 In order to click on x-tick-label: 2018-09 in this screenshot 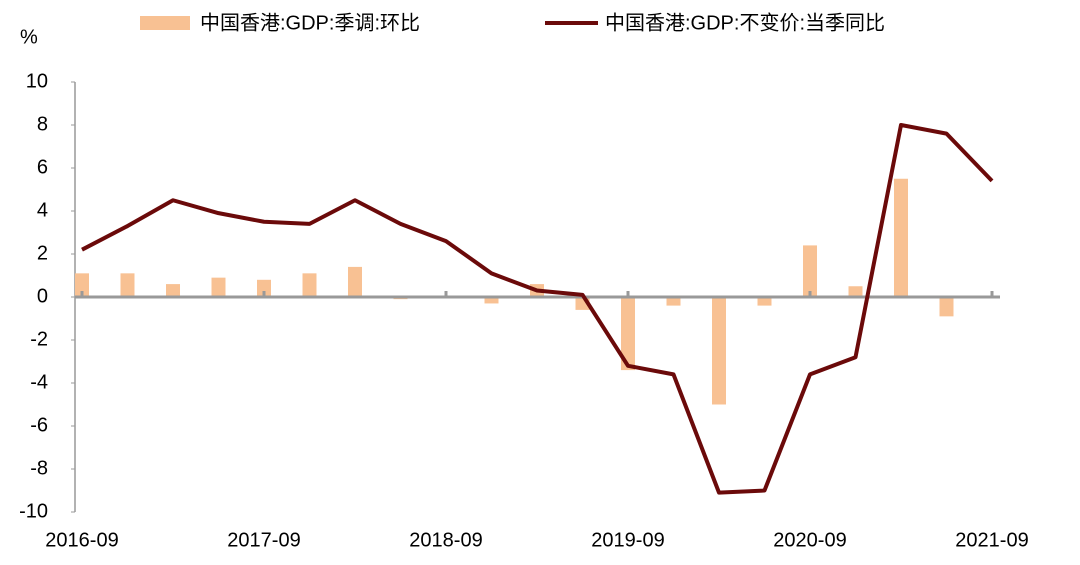, I will do `click(445, 540)`.